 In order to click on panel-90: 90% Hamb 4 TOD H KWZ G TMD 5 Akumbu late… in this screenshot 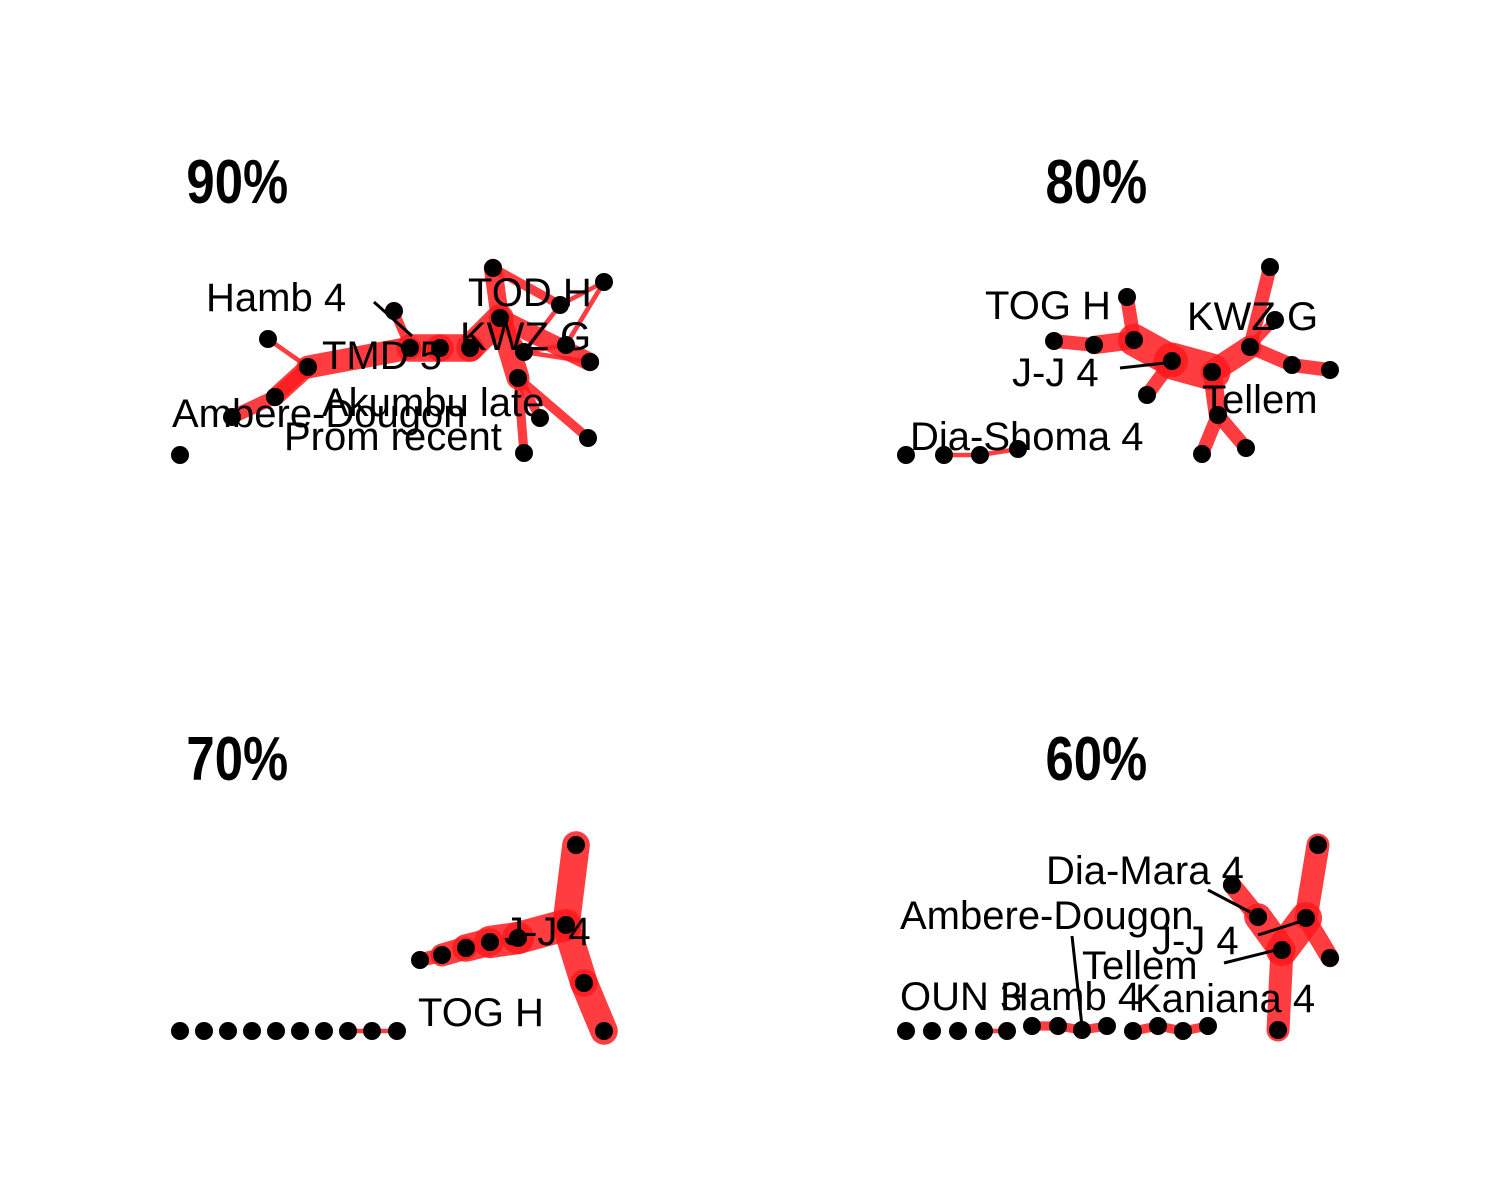, I will do `click(392, 306)`.